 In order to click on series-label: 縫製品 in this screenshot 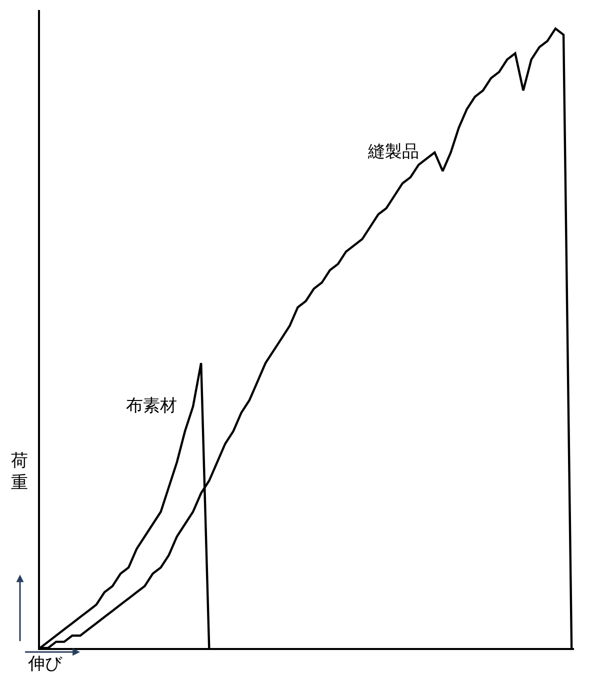, I will do `click(393, 152)`.